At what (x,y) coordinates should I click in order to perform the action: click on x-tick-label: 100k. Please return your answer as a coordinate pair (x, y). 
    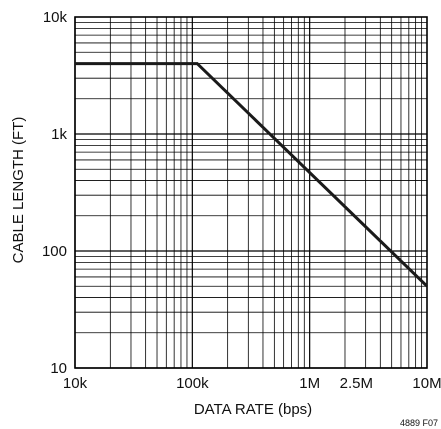
    Looking at the image, I should click on (192, 383).